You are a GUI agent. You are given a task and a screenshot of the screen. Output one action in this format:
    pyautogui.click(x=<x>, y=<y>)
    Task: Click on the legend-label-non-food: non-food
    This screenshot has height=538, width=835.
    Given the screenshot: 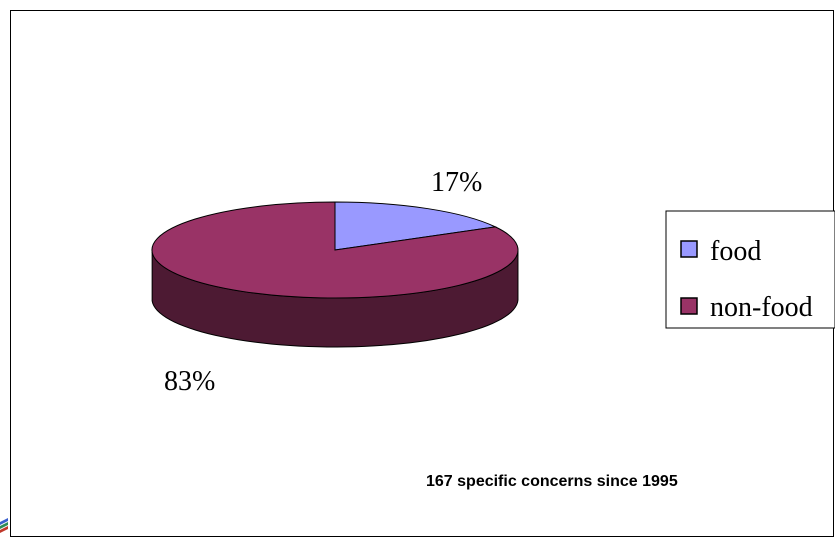 What is the action you would take?
    pyautogui.click(x=761, y=307)
    